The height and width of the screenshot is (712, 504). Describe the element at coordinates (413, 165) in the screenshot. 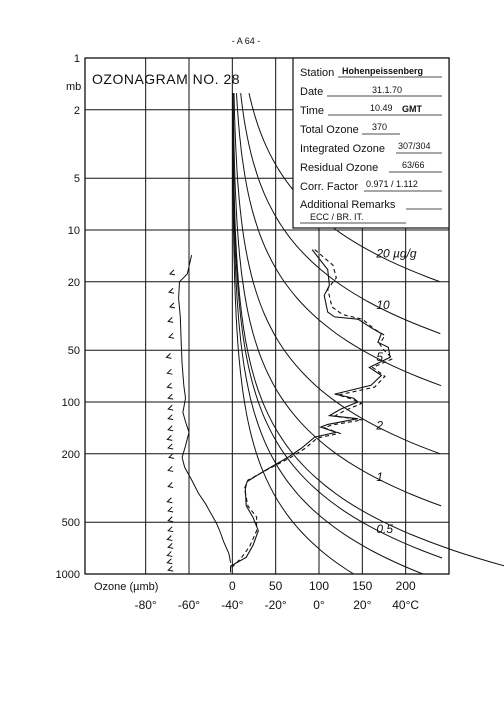

I see `residual-ozone-value: 63/66` at that location.